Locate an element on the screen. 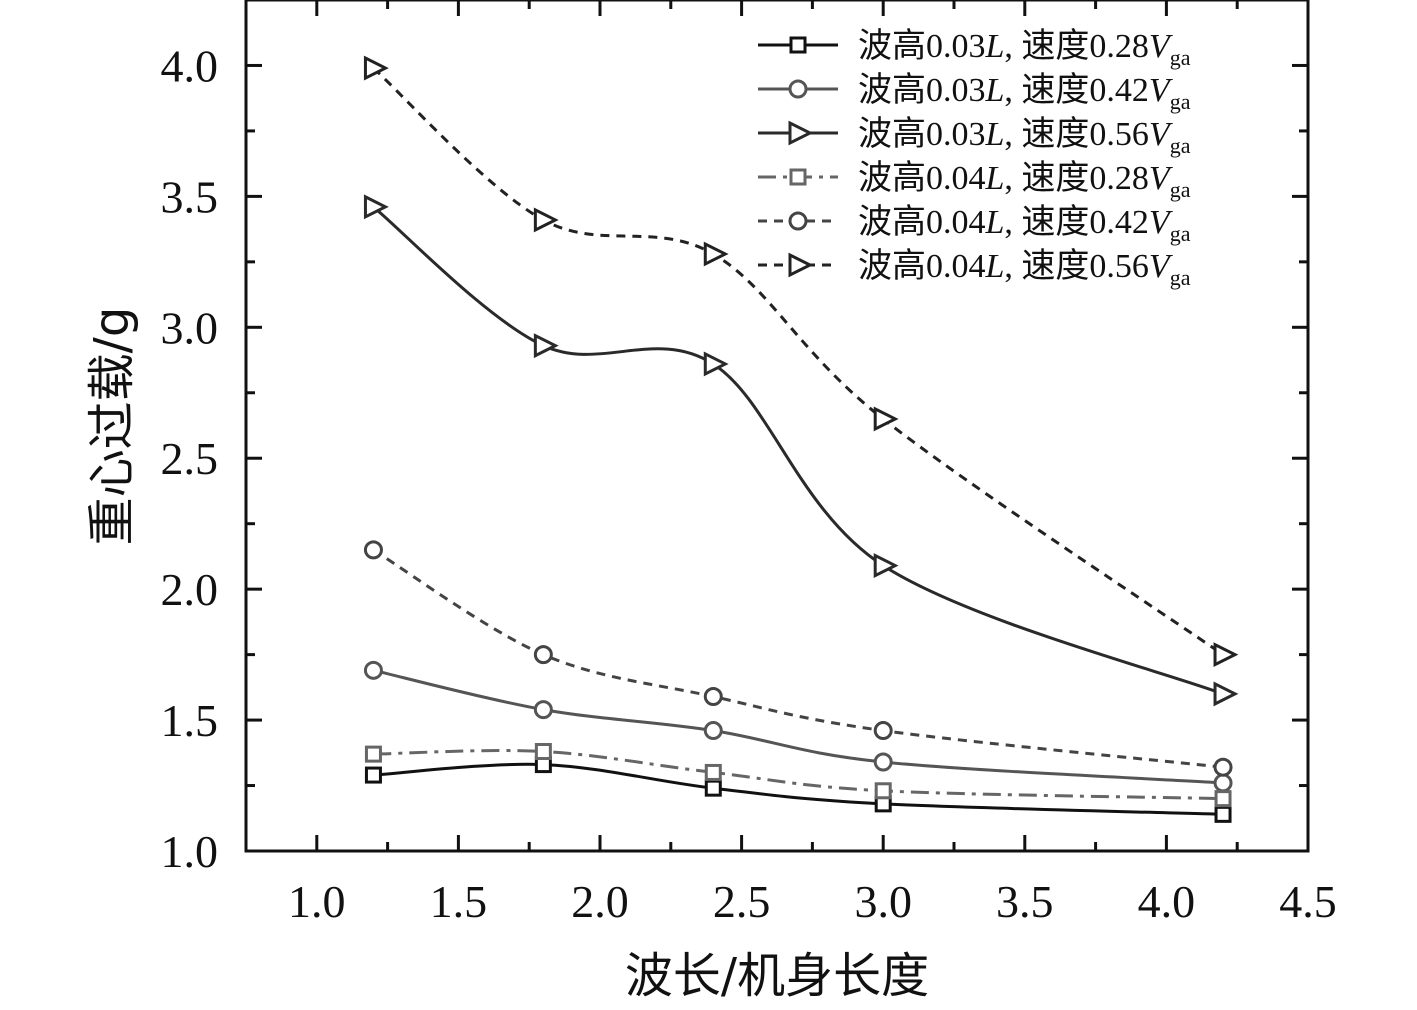 Image resolution: width=1417 pixels, height=1010 pixels. x-tick-label: 3.5 is located at coordinates (1025, 901).